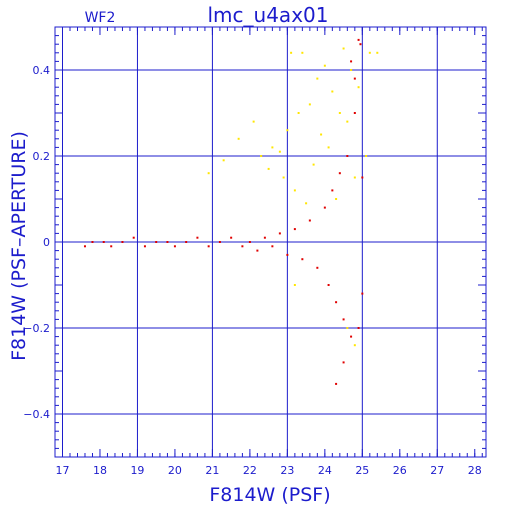 Image resolution: width=512 pixels, height=512 pixels. I want to click on x-tick-label: 27, so click(437, 470).